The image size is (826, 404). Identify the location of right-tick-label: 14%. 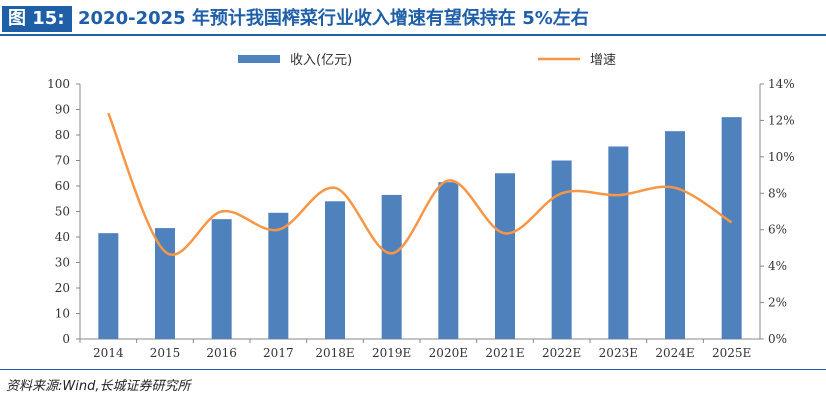
(781, 84).